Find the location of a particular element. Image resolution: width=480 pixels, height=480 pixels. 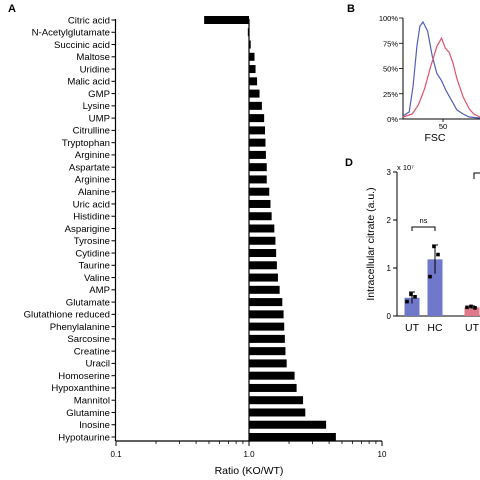

y-tick-label: 1 is located at coordinates (389, 268).